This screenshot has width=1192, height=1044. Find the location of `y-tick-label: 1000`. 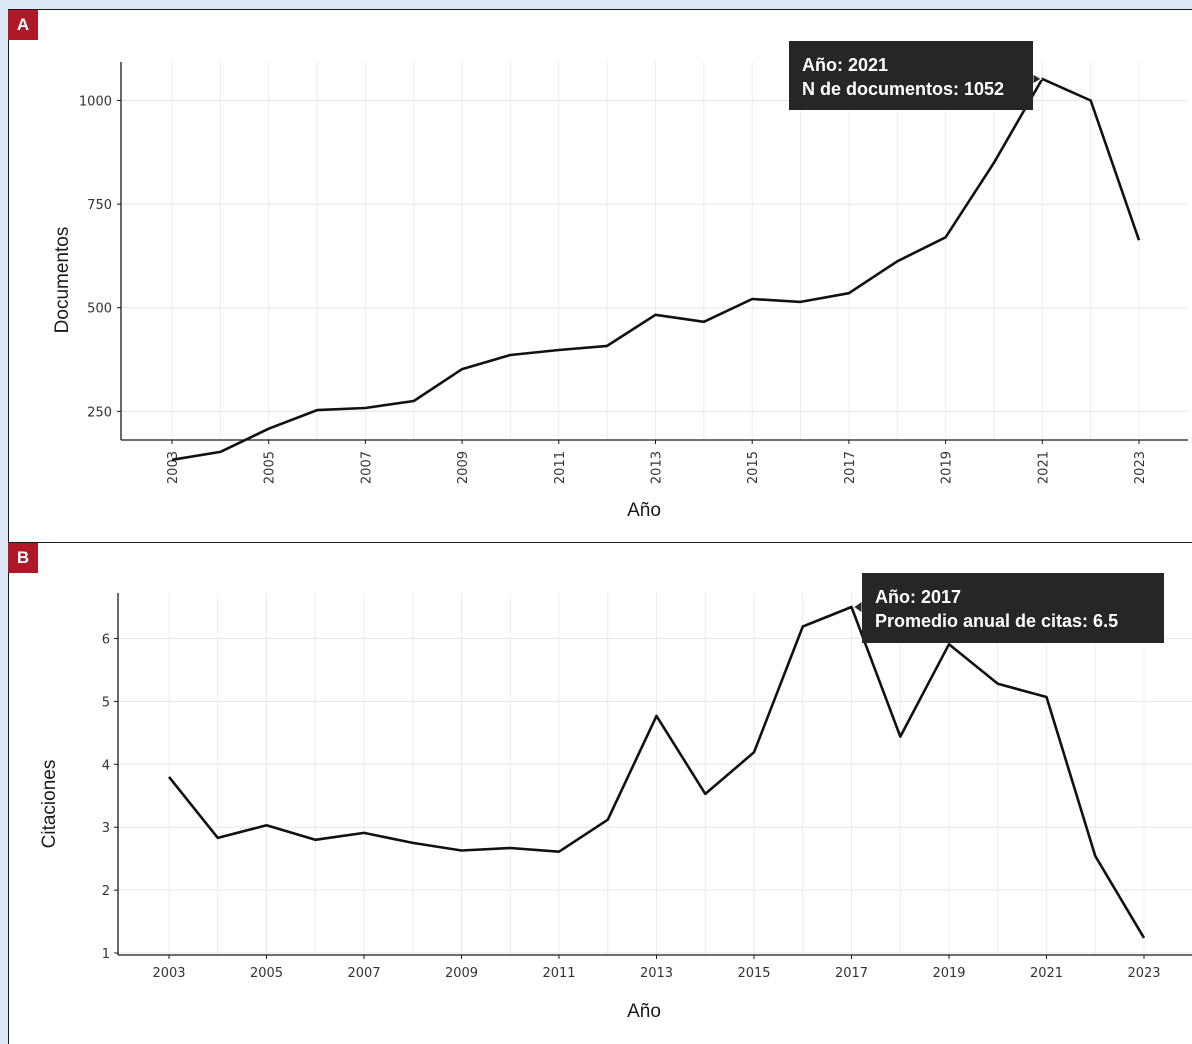

y-tick-label: 1000 is located at coordinates (95, 102).